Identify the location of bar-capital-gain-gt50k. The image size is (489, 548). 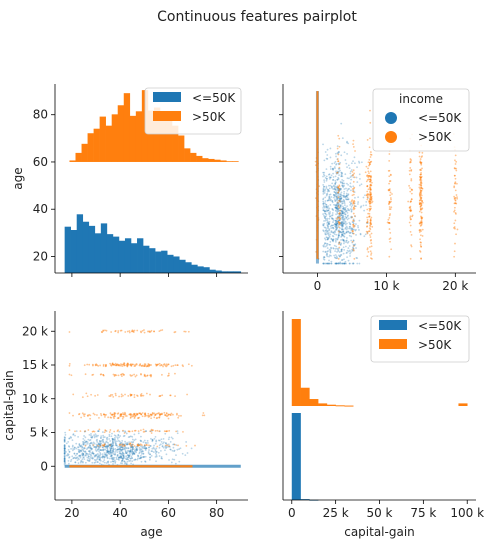
(340, 406).